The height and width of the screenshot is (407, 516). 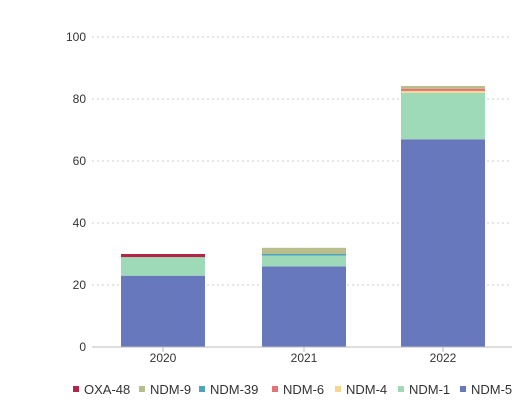 I want to click on legend: OXA-48 NDM-9 NDM-39 NDM-6 NDM-4 NDM-1 NDM-5, so click(x=292, y=389).